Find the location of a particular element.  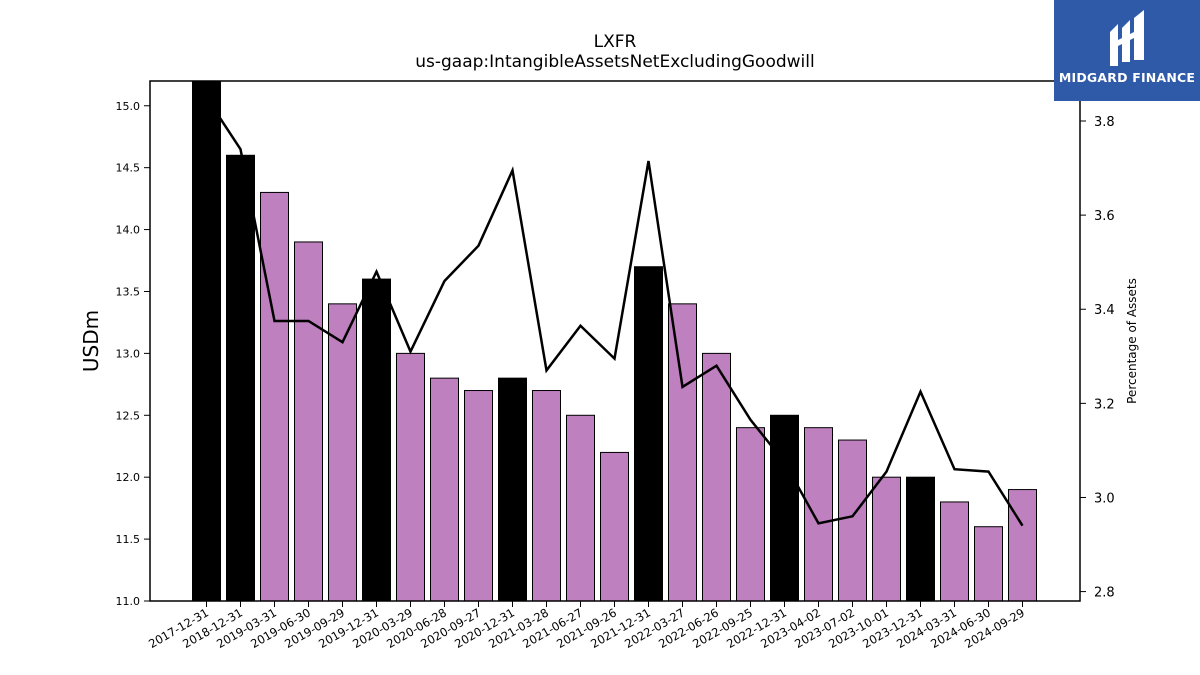

left-tick-label: 12.0 is located at coordinates (128, 477).